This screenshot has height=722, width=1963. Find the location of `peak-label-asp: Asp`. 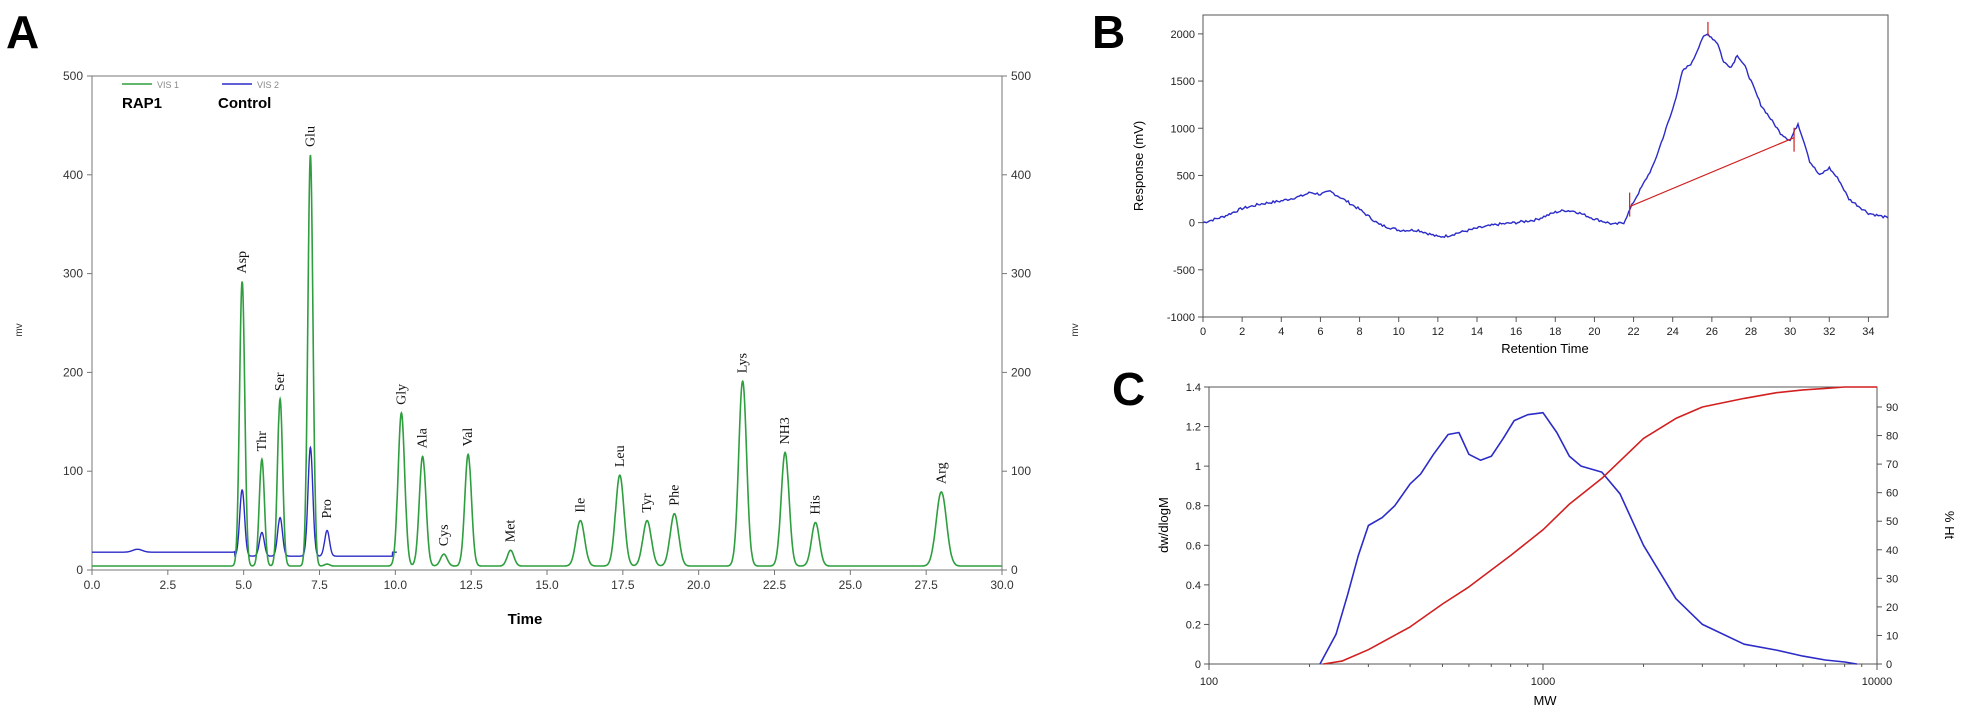

peak-label-asp: Asp is located at coordinates (242, 262).